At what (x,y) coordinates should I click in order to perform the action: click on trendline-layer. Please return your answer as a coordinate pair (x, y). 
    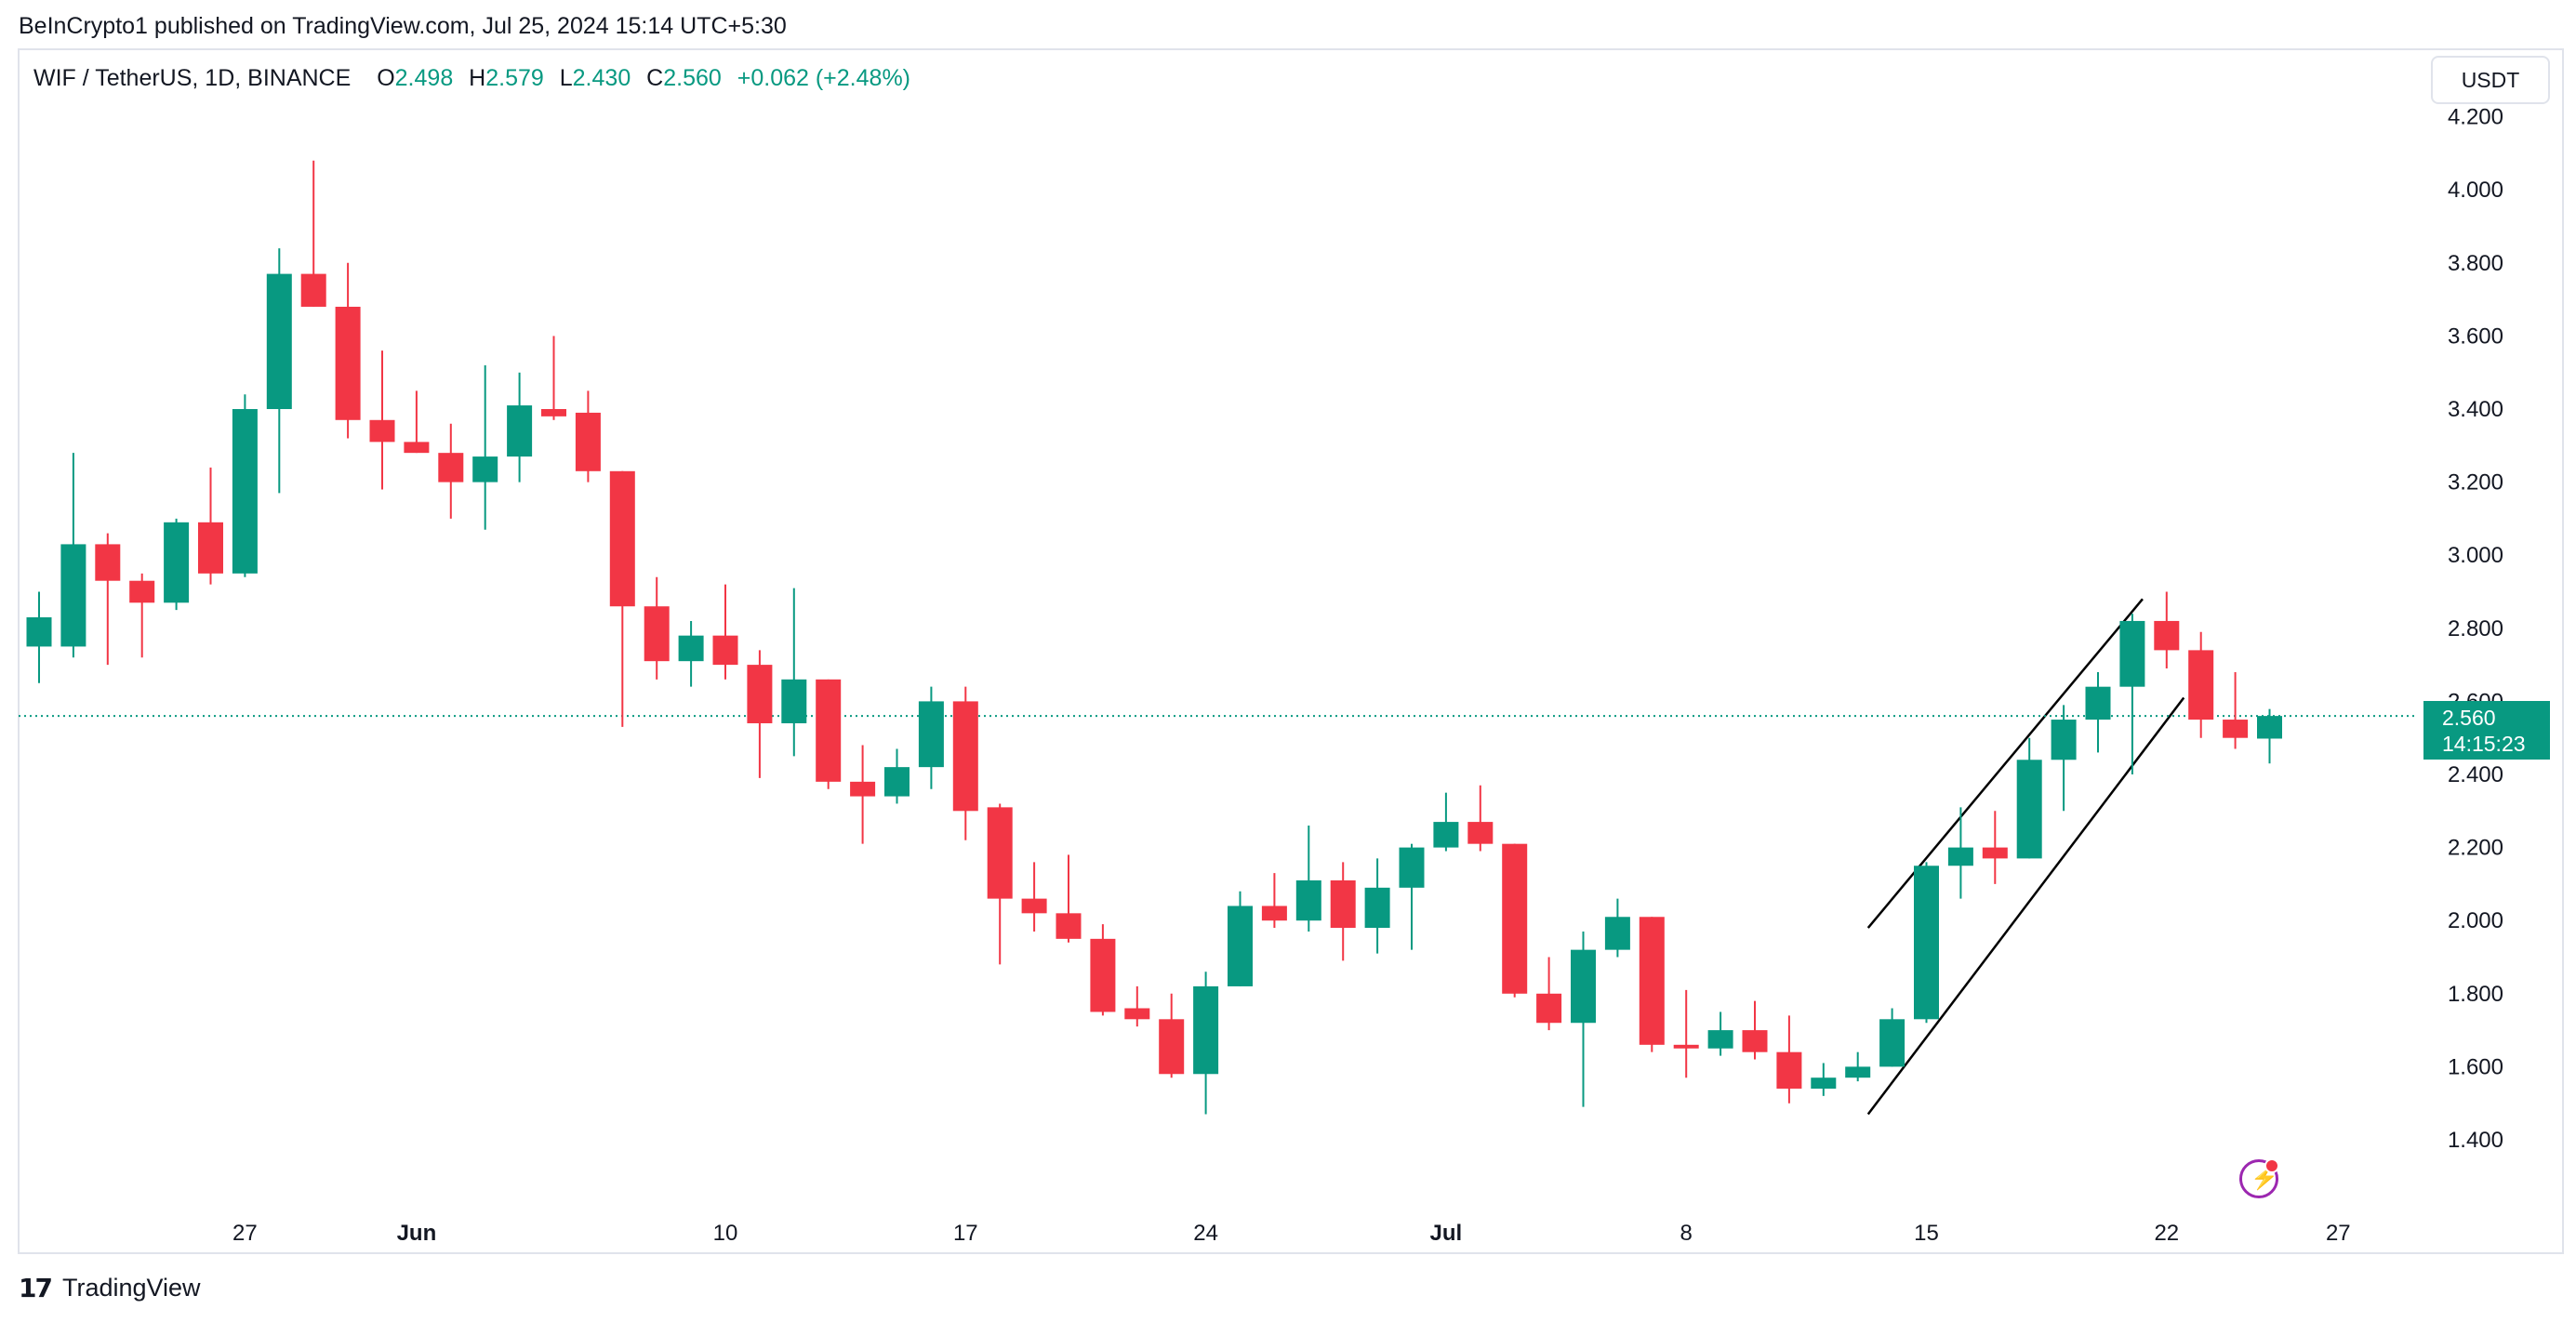
    Looking at the image, I should click on (2025, 857).